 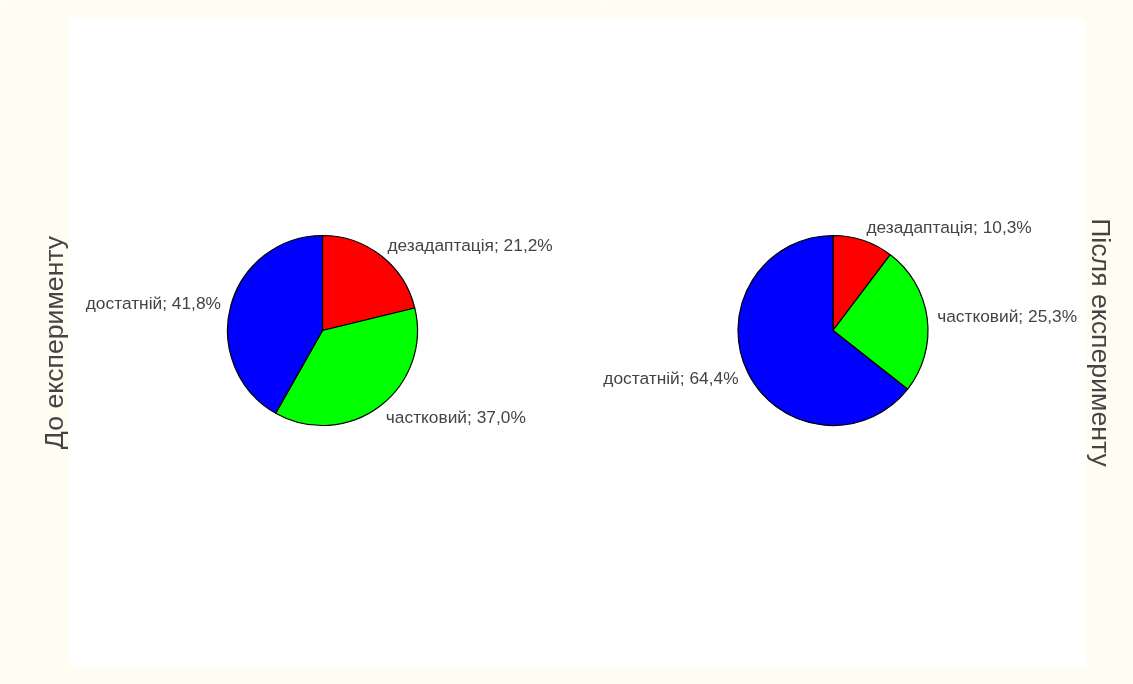 What do you see at coordinates (671, 378) in the screenshot?
I see `slice-label: достатній; 64,4%` at bounding box center [671, 378].